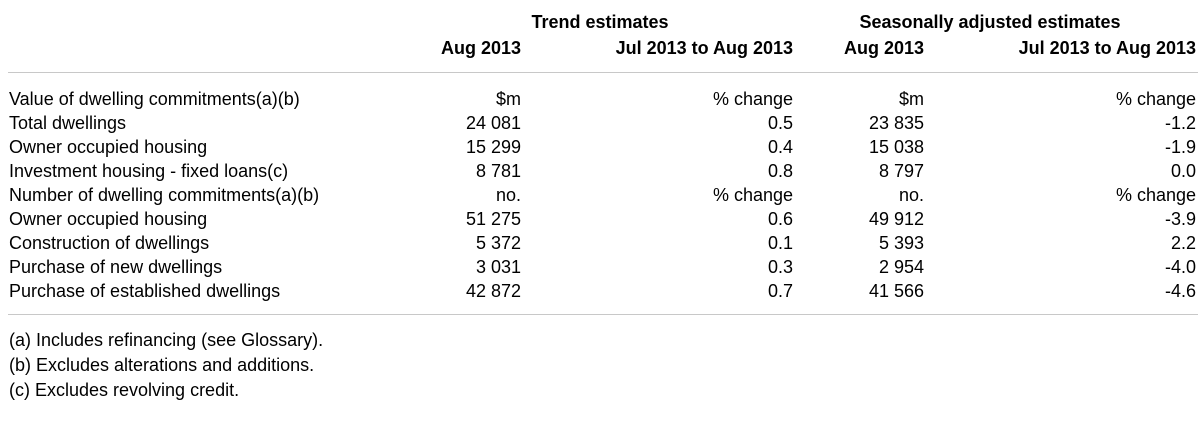  Describe the element at coordinates (1183, 171) in the screenshot. I see `cell-seasonal-change: 0.0` at that location.